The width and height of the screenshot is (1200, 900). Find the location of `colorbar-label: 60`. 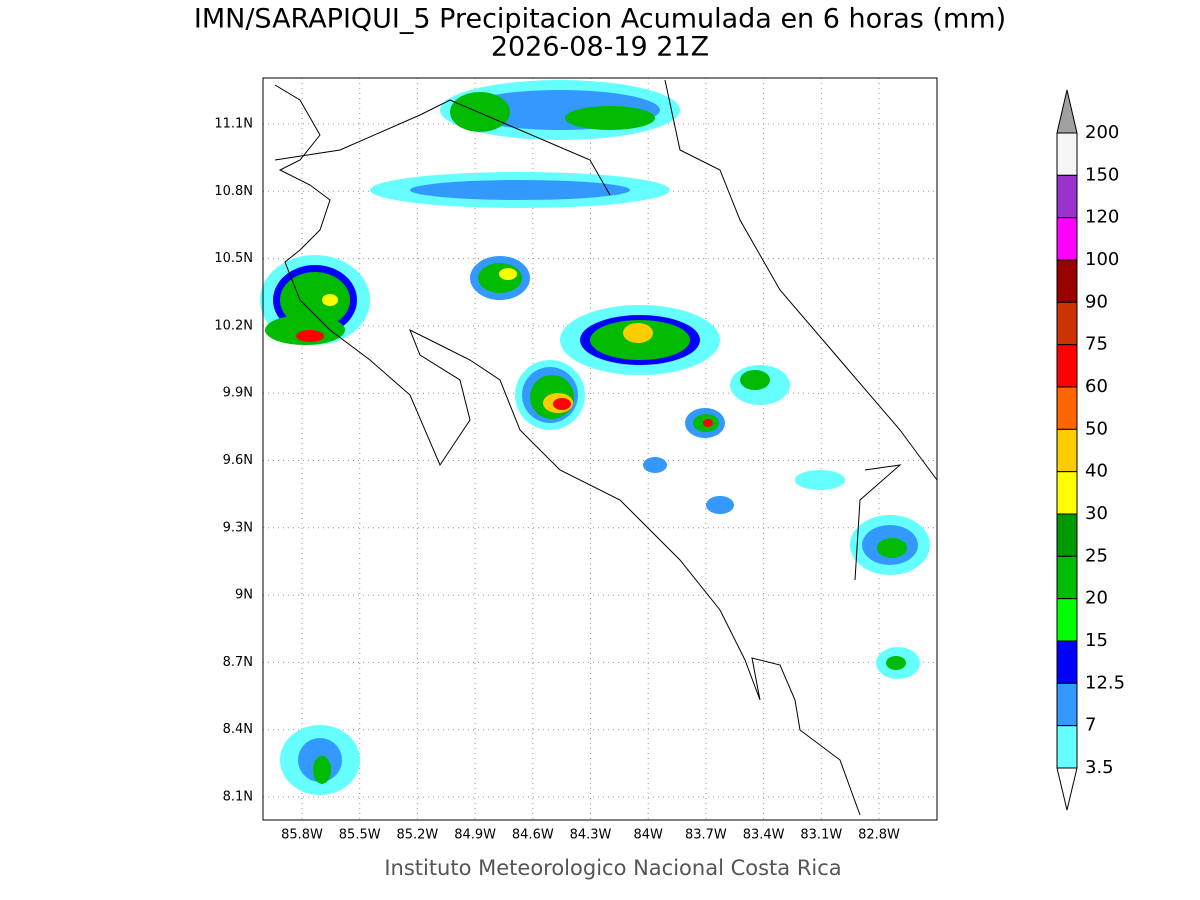

colorbar-label: 60 is located at coordinates (1096, 386).